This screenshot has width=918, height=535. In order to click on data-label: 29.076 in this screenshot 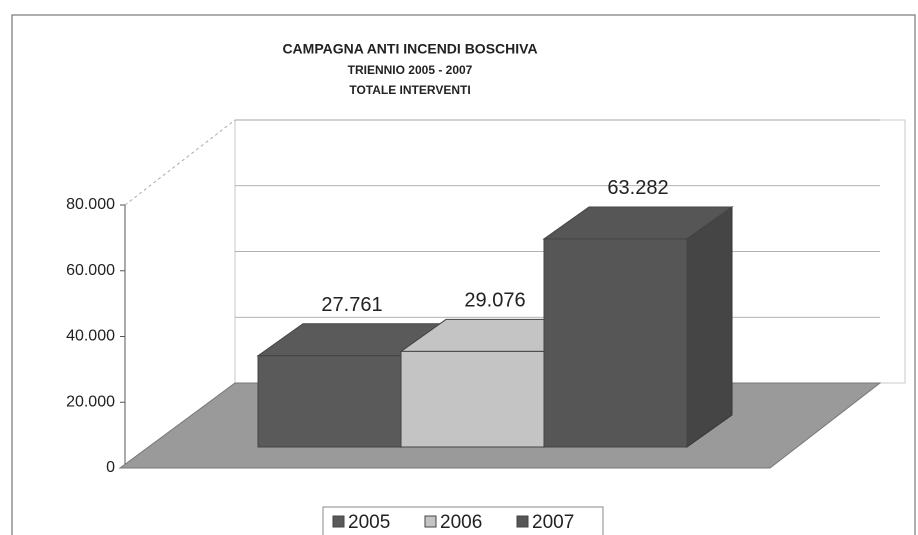, I will do `click(494, 301)`.